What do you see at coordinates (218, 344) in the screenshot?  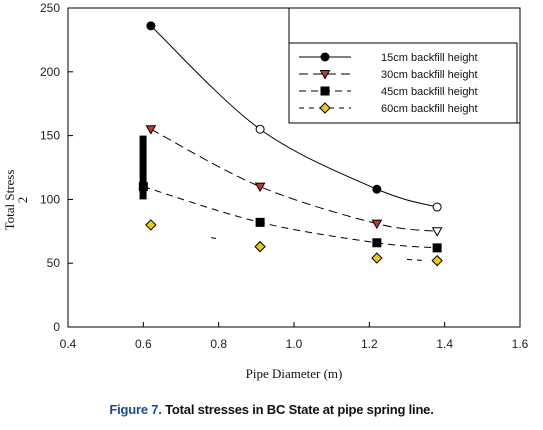 I see `x-tick-label-2: 0.8` at bounding box center [218, 344].